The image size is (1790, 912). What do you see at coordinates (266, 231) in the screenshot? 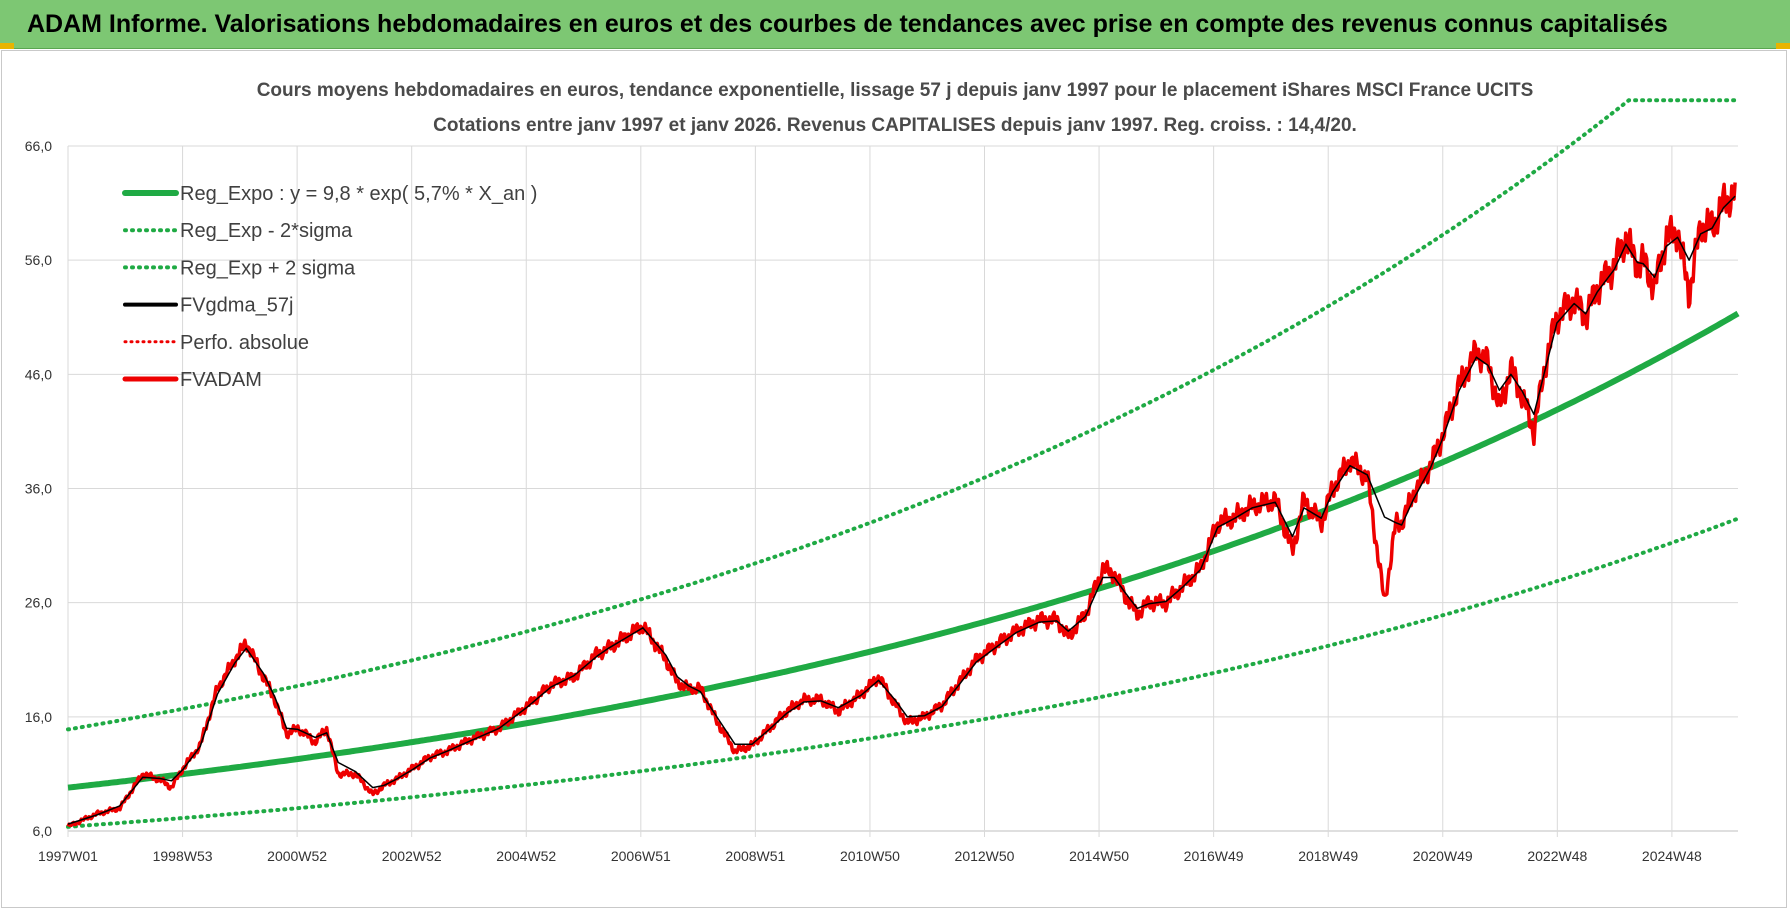
I see `legend-label: Reg_Exp - 2*sigma` at bounding box center [266, 231].